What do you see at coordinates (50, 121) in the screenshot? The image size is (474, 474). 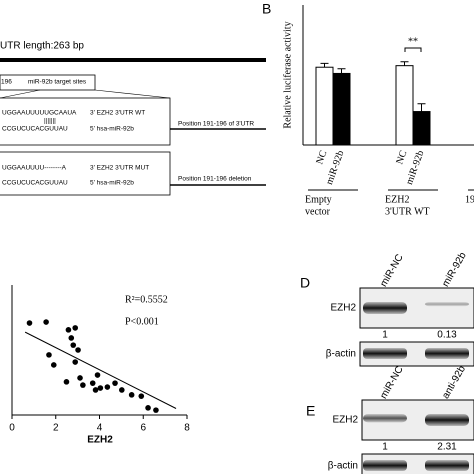 I see `pairing: |||||||` at bounding box center [50, 121].